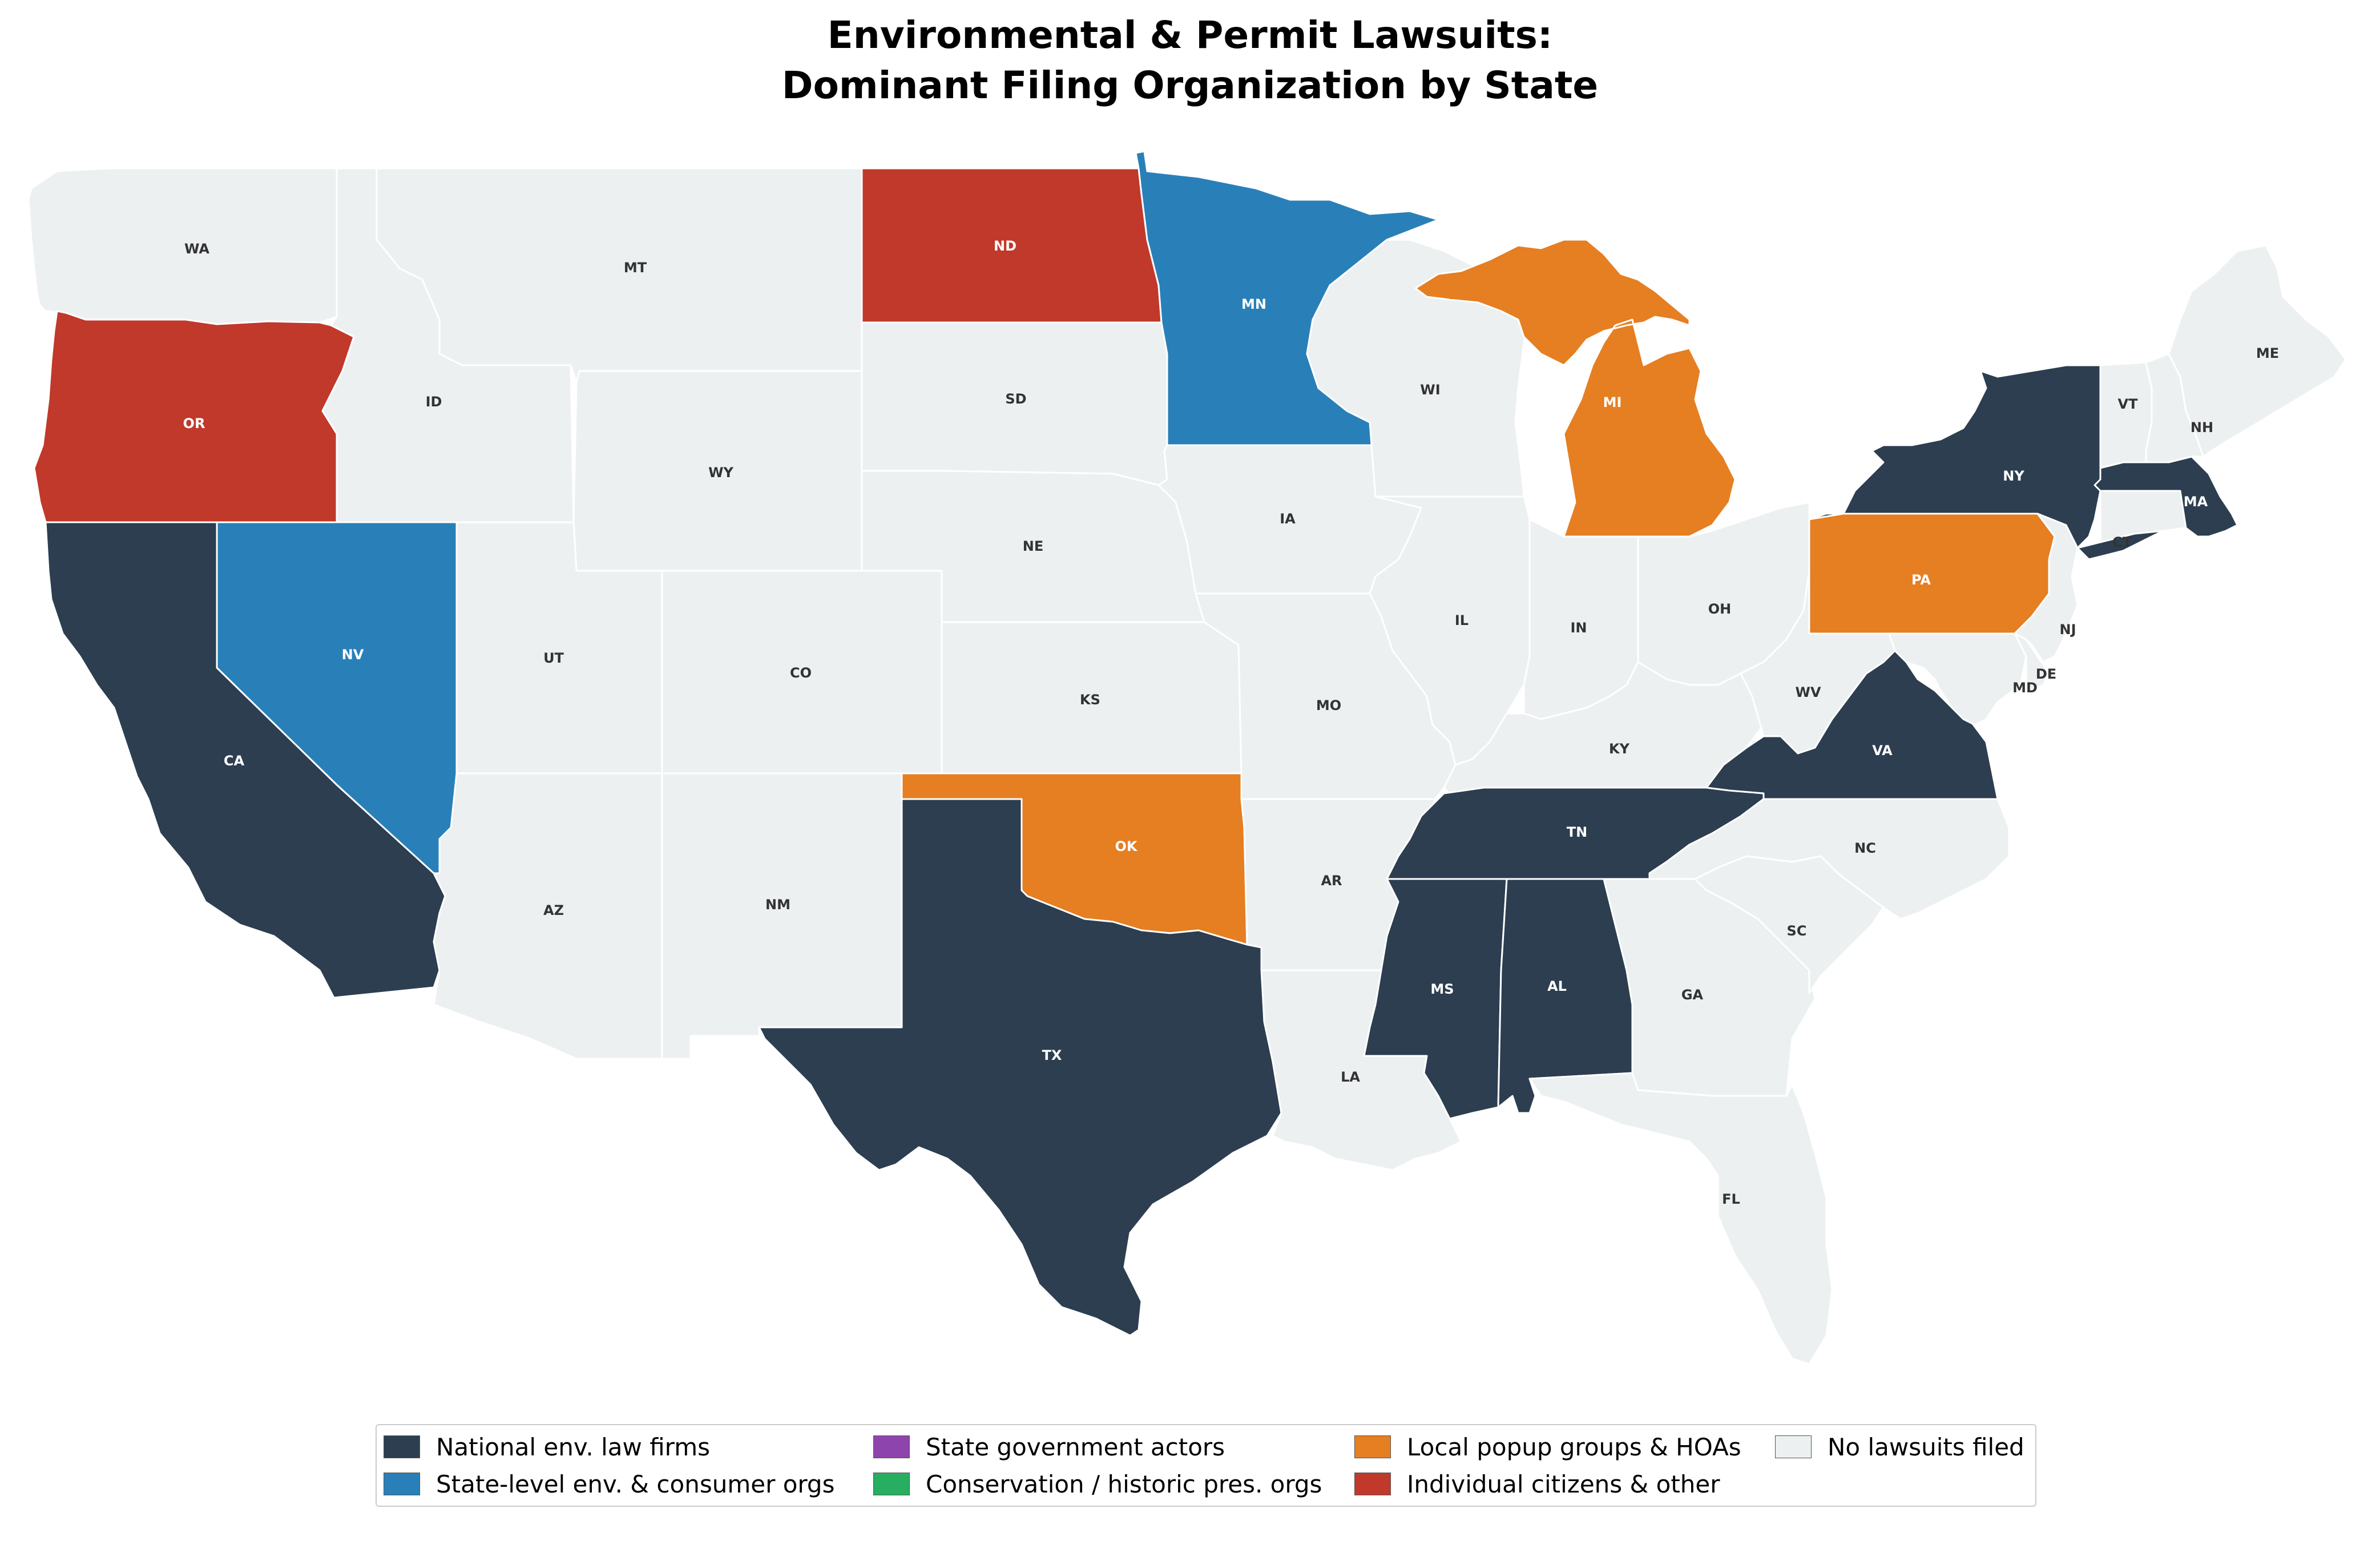 This screenshot has width=2380, height=1565. What do you see at coordinates (1288, 519) in the screenshot?
I see `state-label-ia: IA` at bounding box center [1288, 519].